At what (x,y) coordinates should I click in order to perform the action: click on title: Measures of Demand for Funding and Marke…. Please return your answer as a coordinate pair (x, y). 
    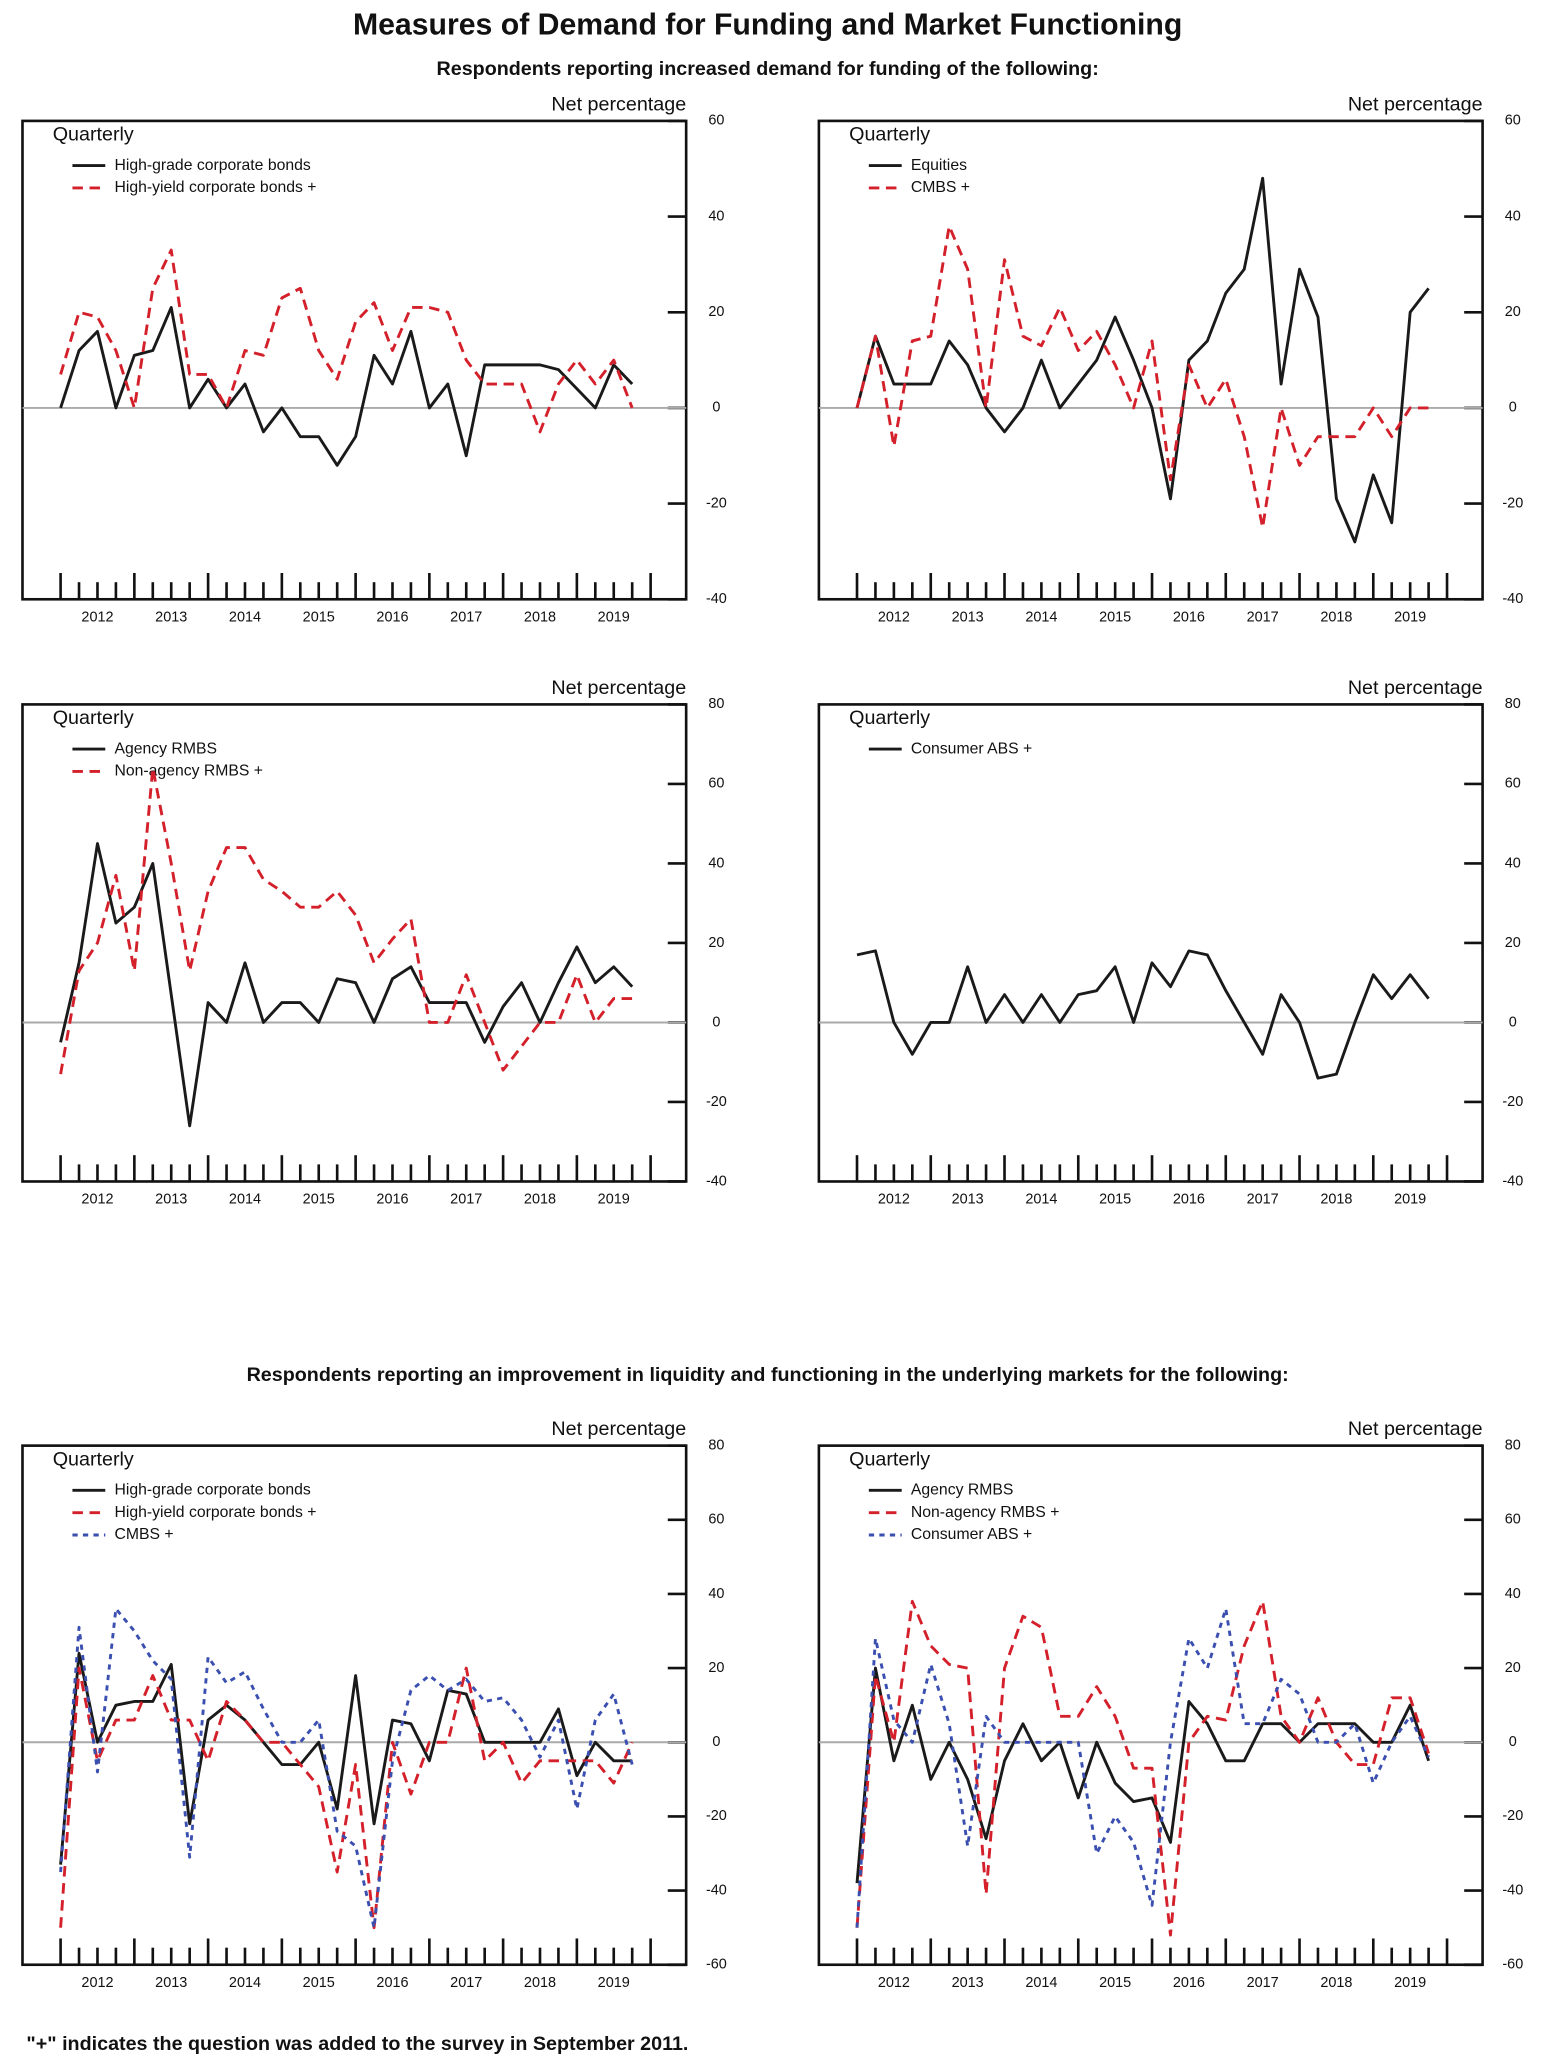
    Looking at the image, I should click on (767, 24).